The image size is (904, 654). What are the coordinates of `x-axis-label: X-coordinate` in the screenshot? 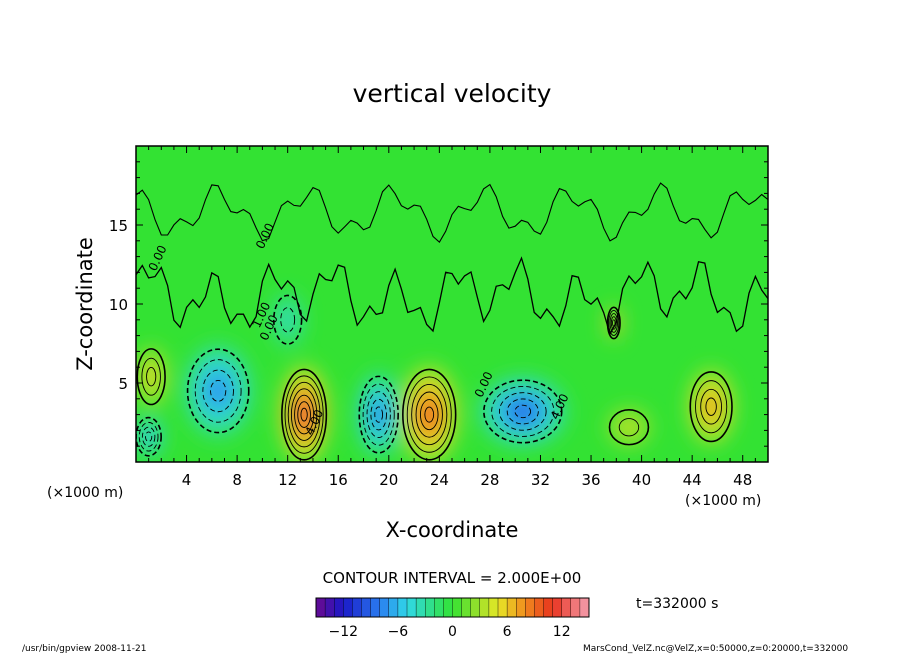 It's located at (452, 530).